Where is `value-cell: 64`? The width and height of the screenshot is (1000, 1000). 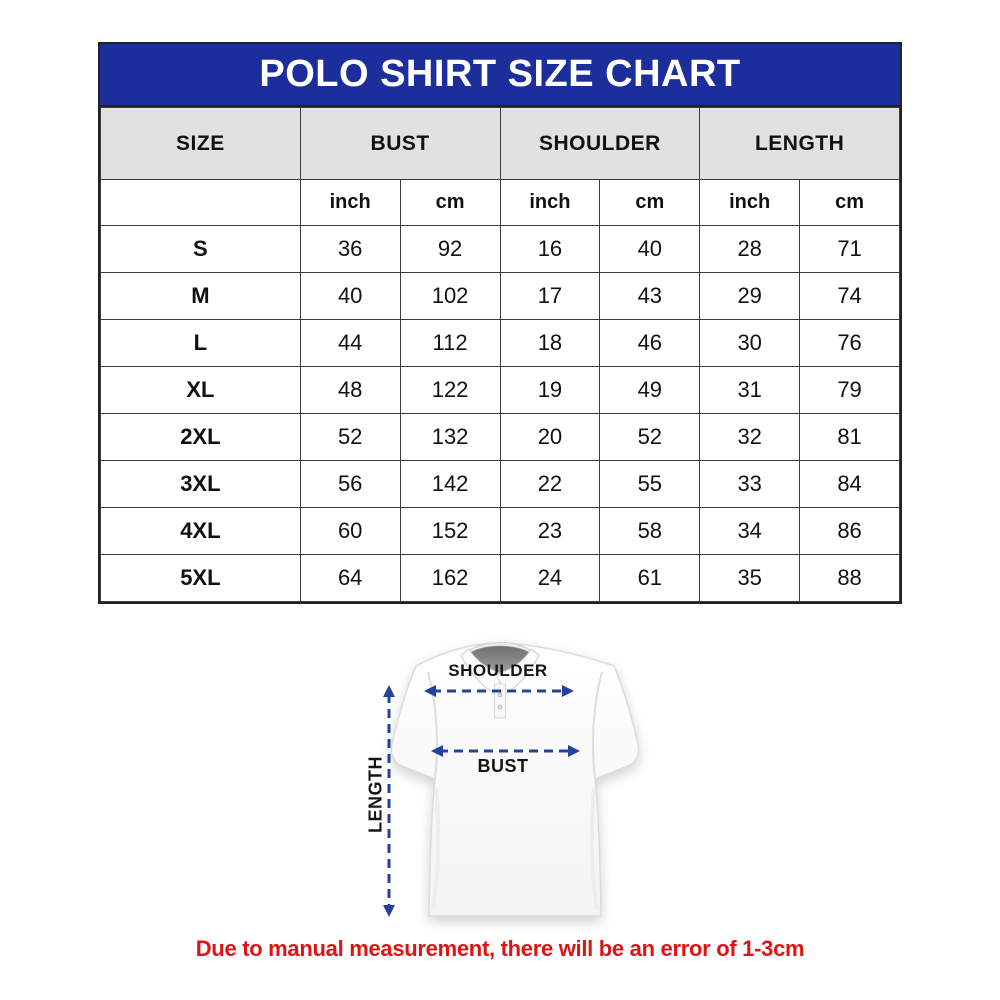
value-cell: 64 is located at coordinates (350, 578).